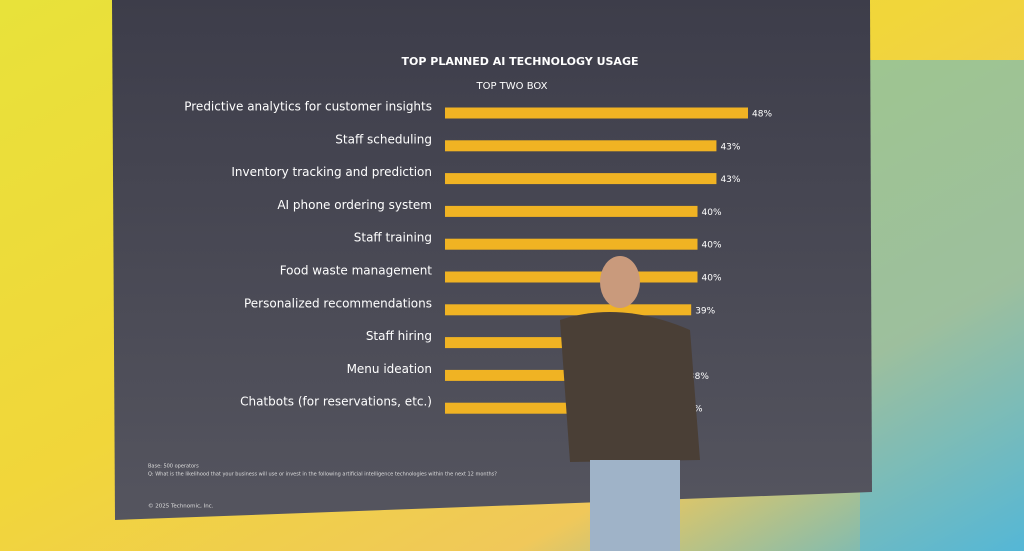 The height and width of the screenshot is (551, 1024). What do you see at coordinates (620, 282) in the screenshot?
I see `speaker-head` at bounding box center [620, 282].